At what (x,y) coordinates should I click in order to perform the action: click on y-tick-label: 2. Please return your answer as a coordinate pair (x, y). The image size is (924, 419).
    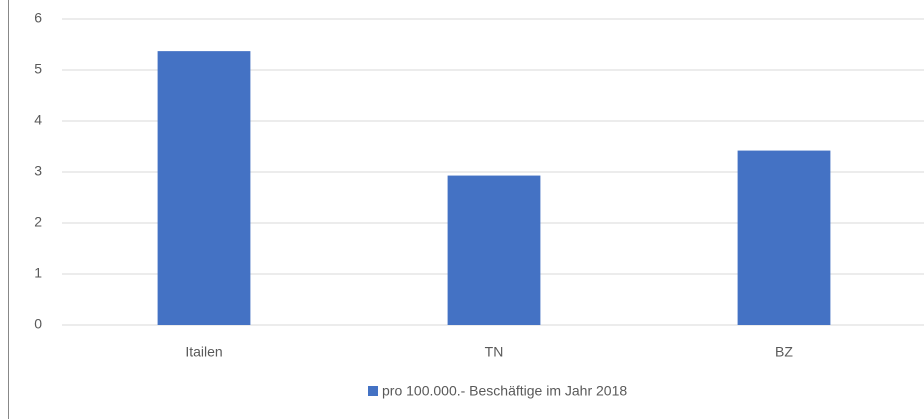
    Looking at the image, I should click on (38, 222).